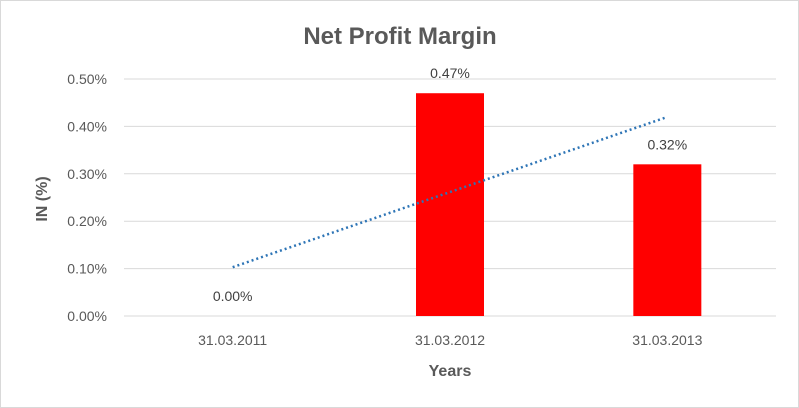  I want to click on y-tick-label: 0.00%, so click(87, 316).